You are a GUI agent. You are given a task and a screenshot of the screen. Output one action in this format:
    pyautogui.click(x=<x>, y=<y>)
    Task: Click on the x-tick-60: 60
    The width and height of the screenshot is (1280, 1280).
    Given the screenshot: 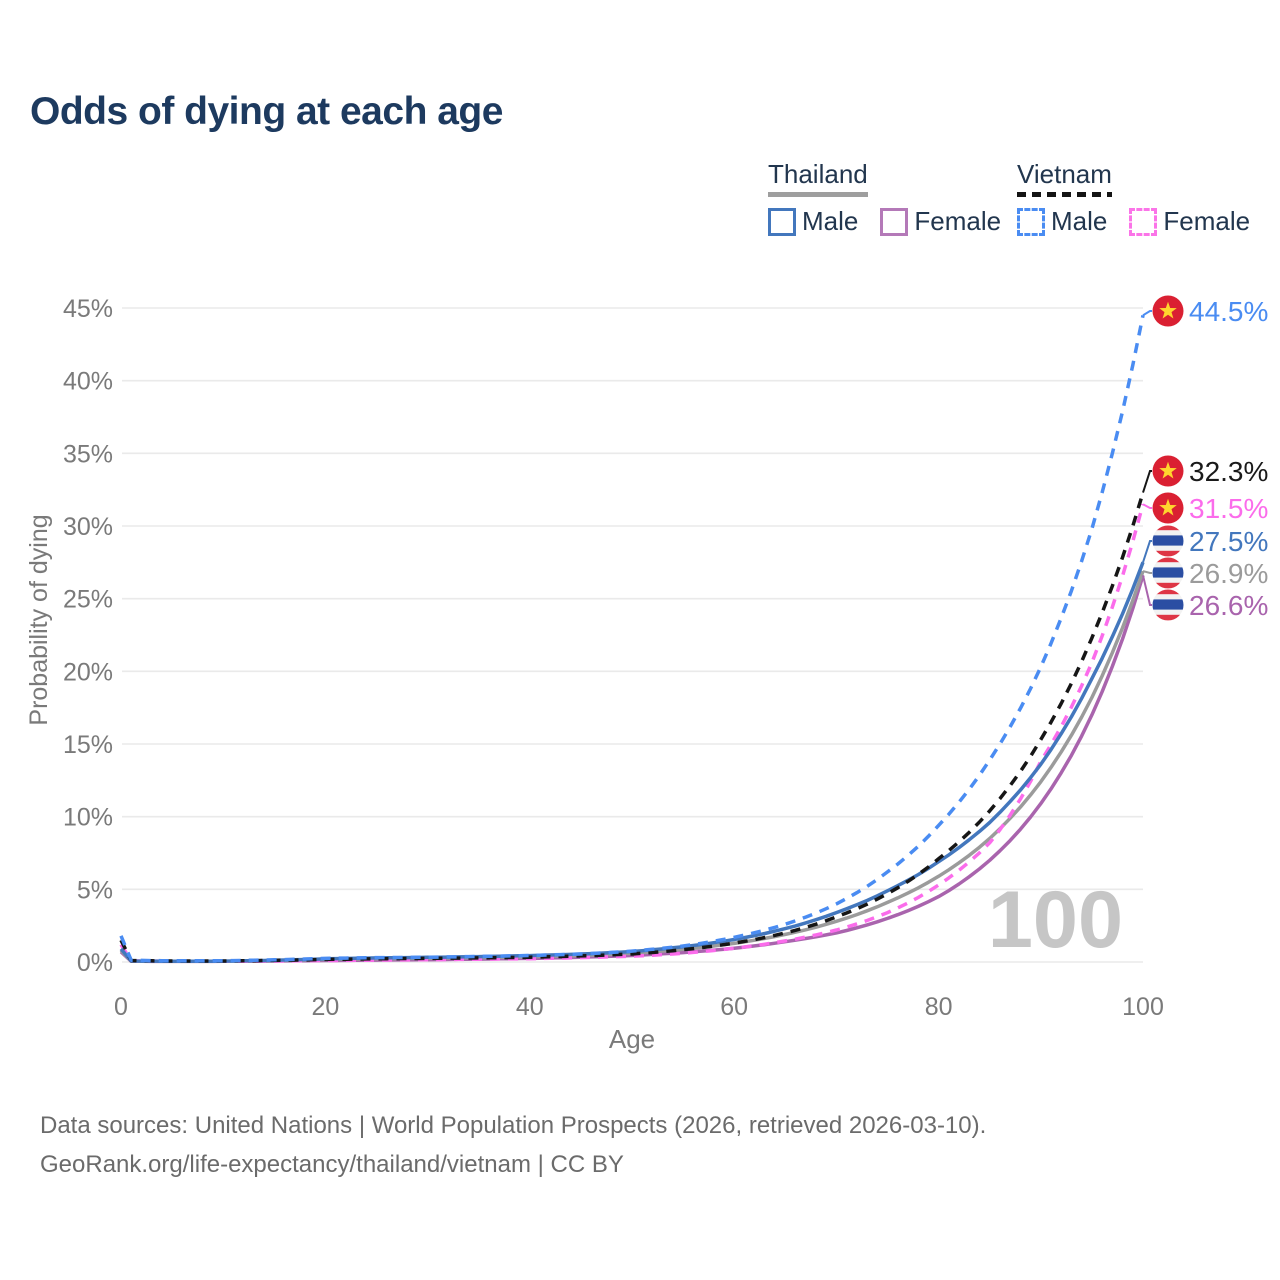 What is the action you would take?
    pyautogui.click(x=734, y=1007)
    